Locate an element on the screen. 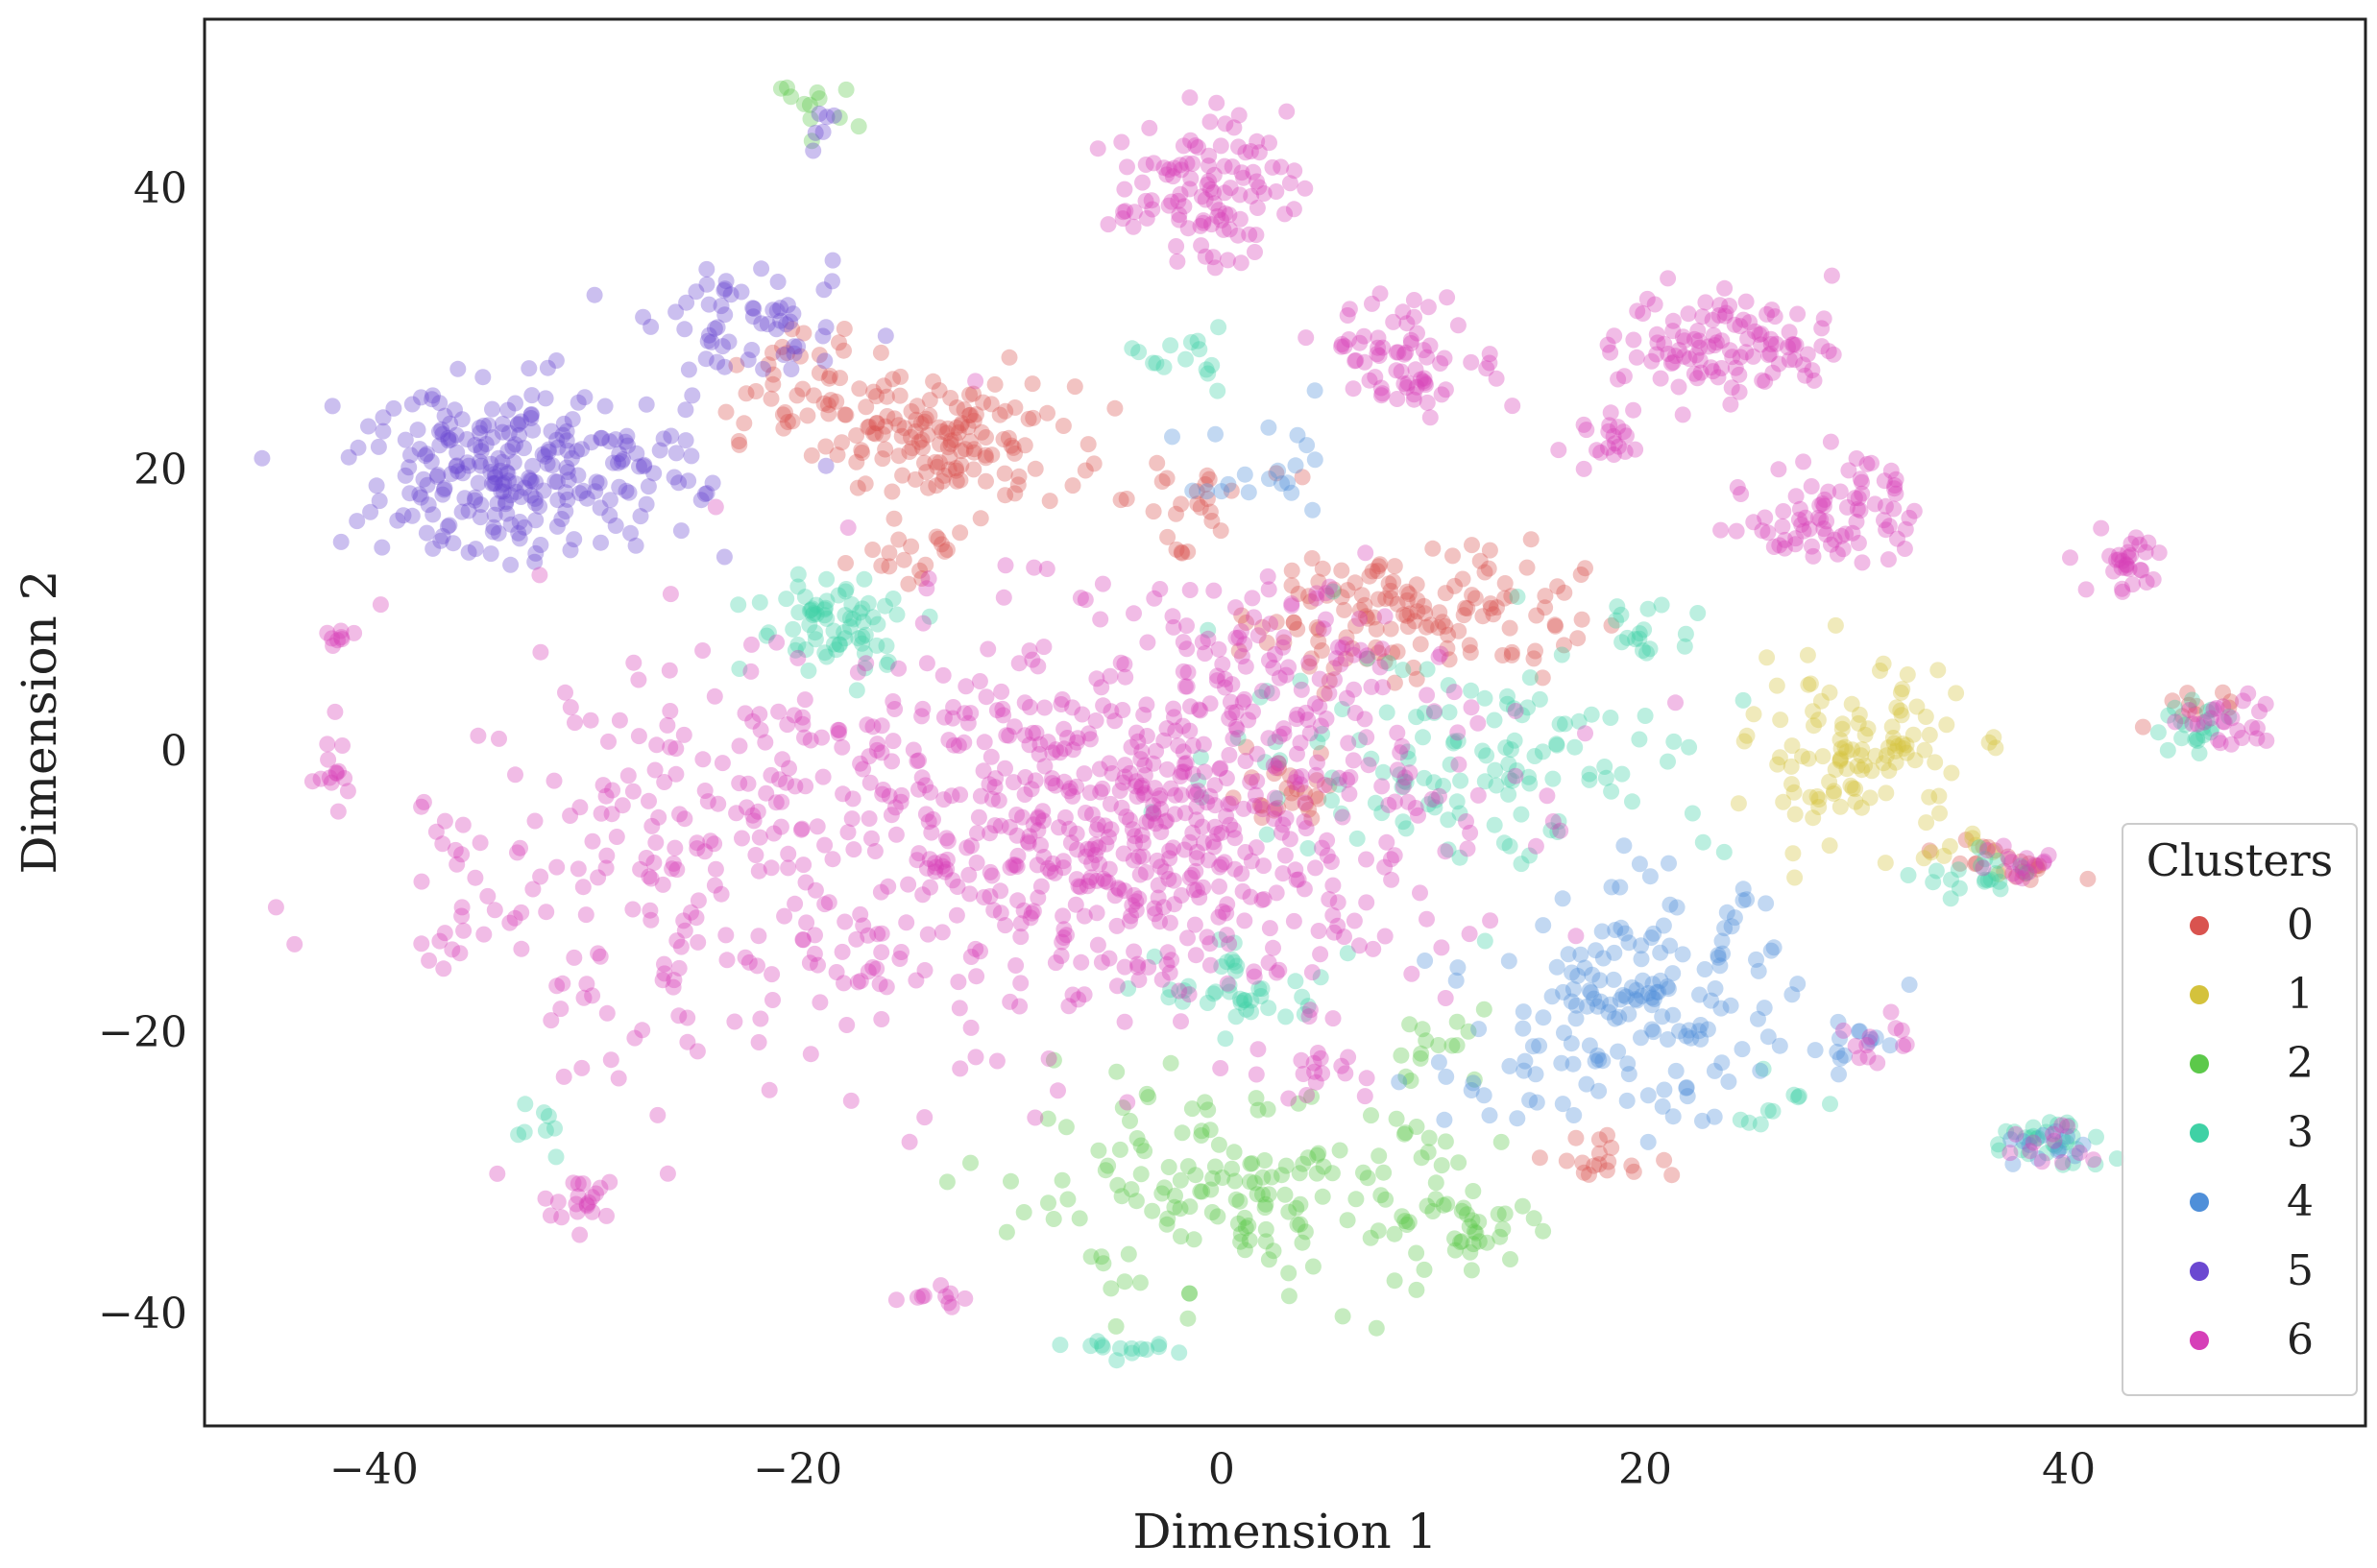 The width and height of the screenshot is (2377, 1568). y-tick-label: −20 is located at coordinates (143, 1032).